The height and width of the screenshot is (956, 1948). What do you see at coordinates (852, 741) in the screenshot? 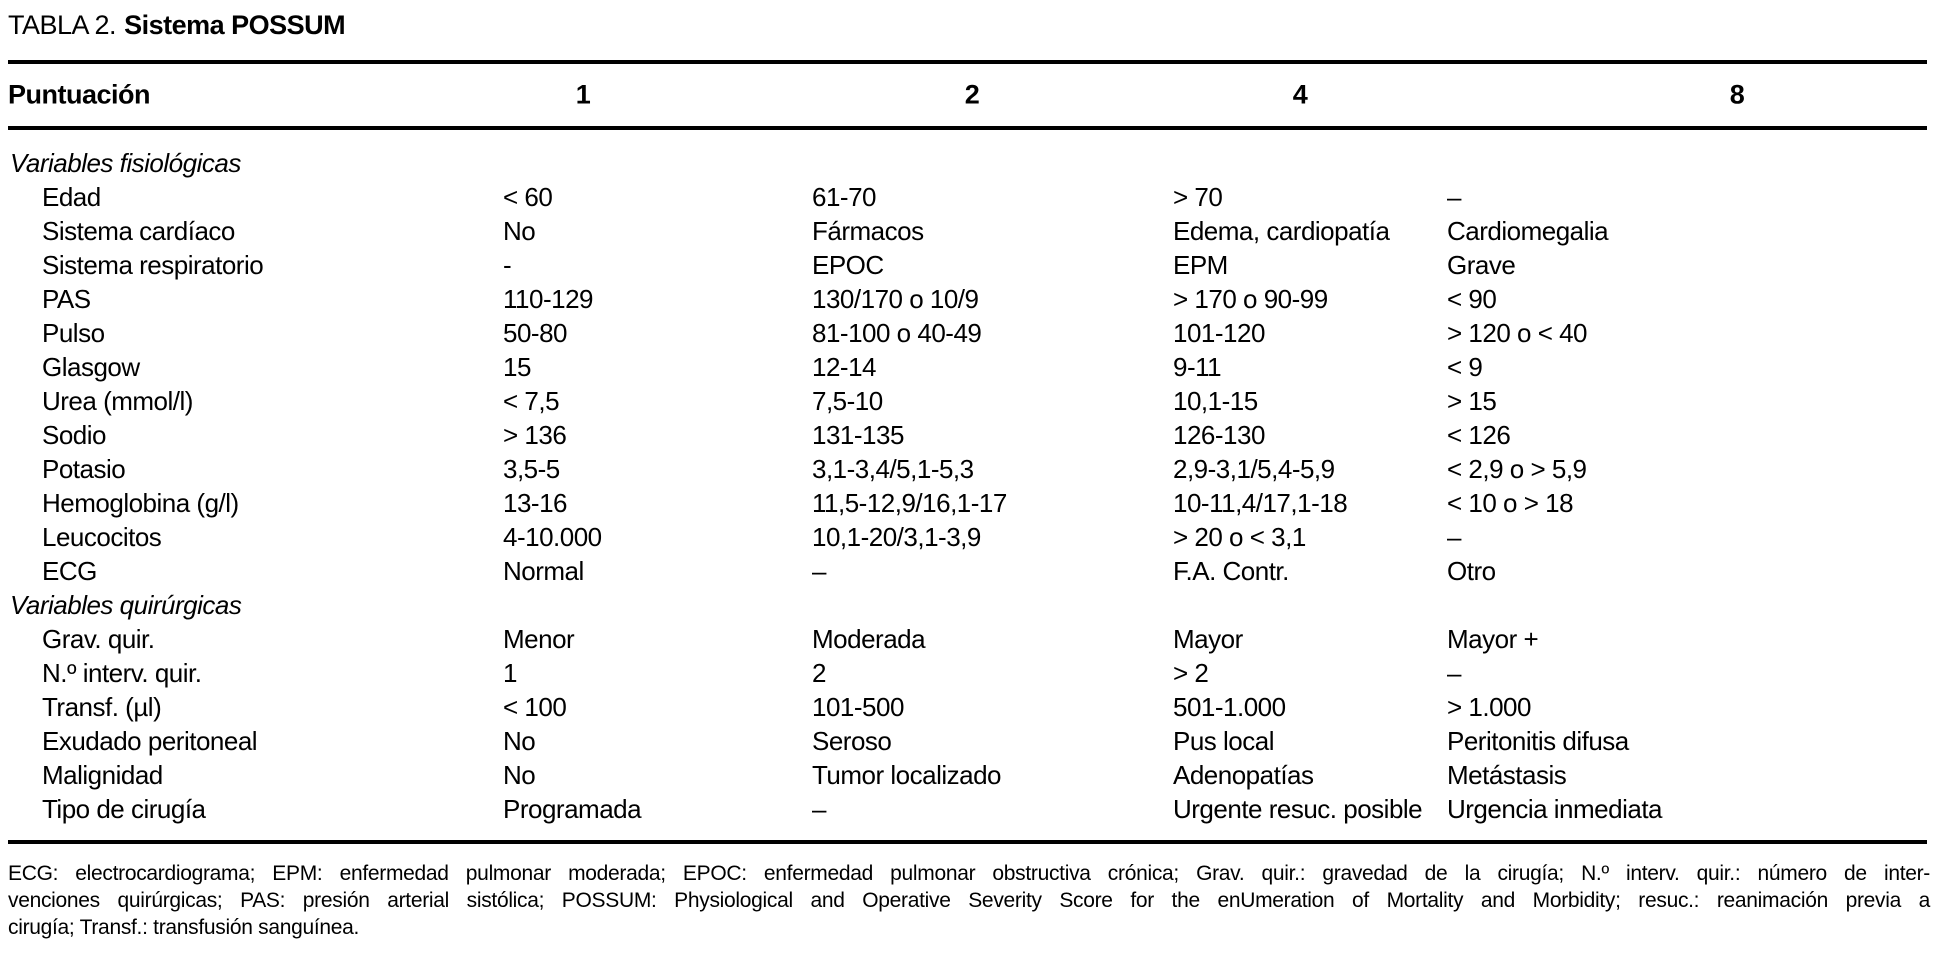
I see `cell-score-2: Seroso` at bounding box center [852, 741].